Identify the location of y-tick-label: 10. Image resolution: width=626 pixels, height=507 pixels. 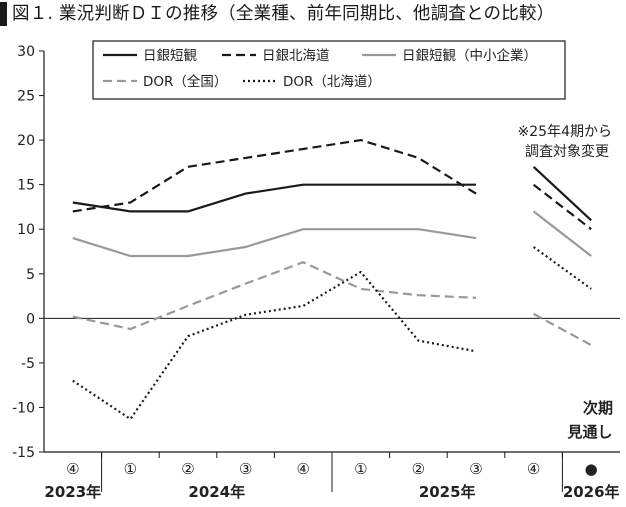
(26, 230).